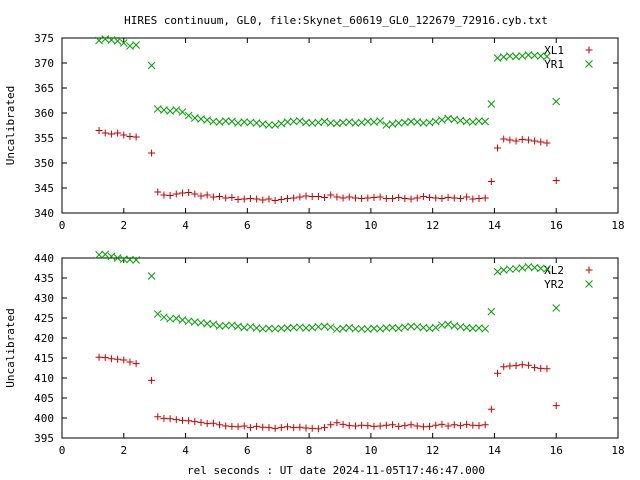 The width and height of the screenshot is (640, 480). What do you see at coordinates (554, 64) in the screenshot?
I see `legend-label-yr1: YR1` at bounding box center [554, 64].